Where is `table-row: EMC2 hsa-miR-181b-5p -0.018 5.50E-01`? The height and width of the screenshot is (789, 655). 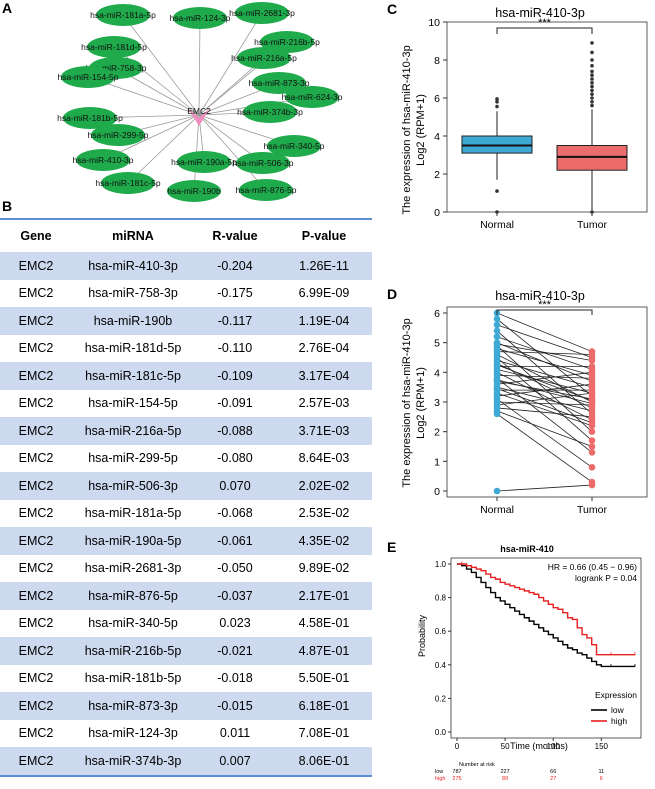 table-row: EMC2 hsa-miR-181b-5p -0.018 5.50E-01 is located at coordinates (186, 679).